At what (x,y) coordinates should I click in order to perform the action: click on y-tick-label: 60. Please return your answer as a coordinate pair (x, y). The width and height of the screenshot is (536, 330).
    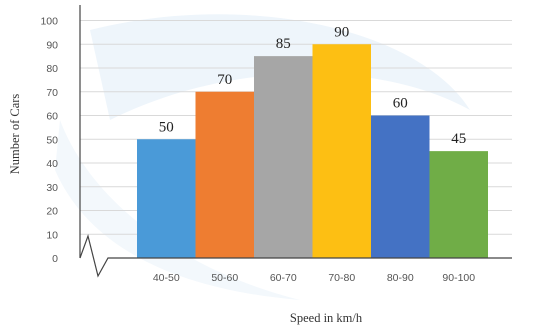
    Looking at the image, I should click on (52, 117).